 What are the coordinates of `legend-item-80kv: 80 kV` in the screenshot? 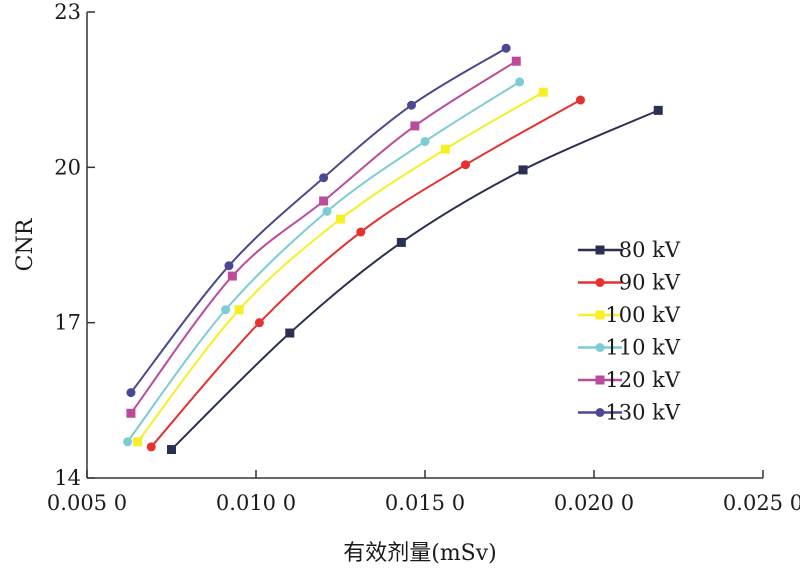 It's located at (629, 250).